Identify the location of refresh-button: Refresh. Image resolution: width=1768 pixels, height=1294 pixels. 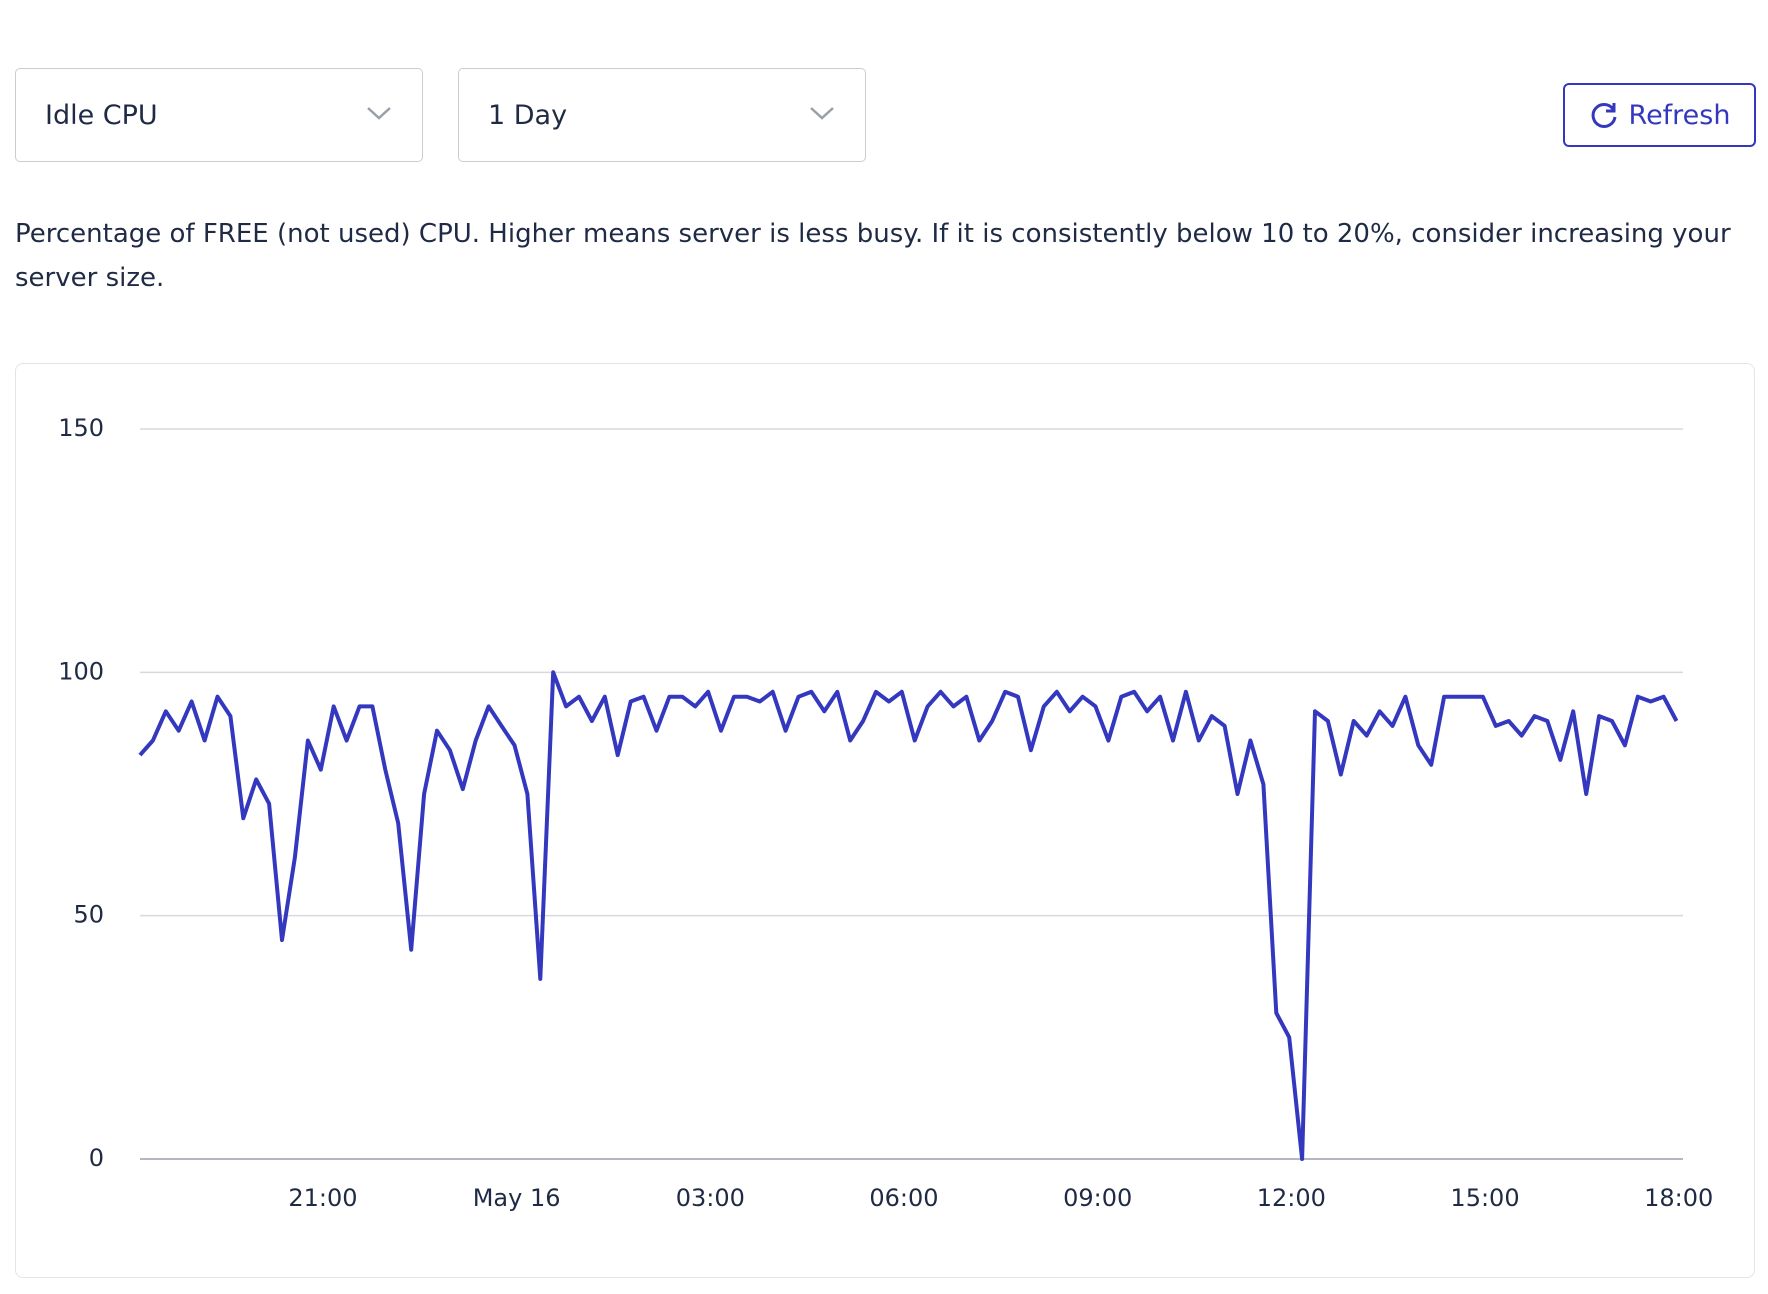
(1659, 115).